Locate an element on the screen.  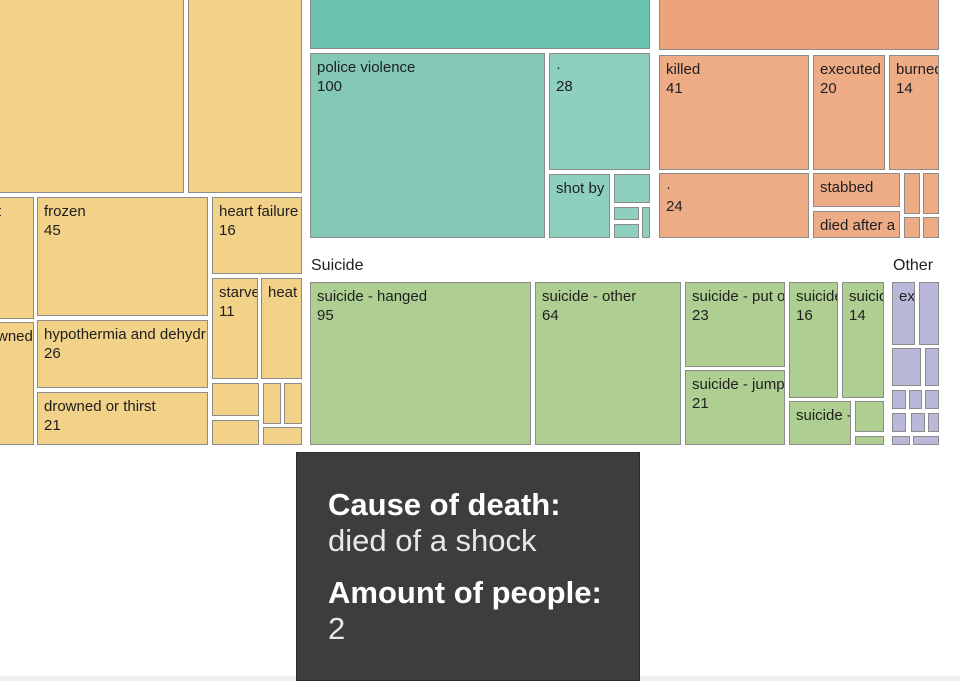
cell-value: 28 is located at coordinates (564, 86).